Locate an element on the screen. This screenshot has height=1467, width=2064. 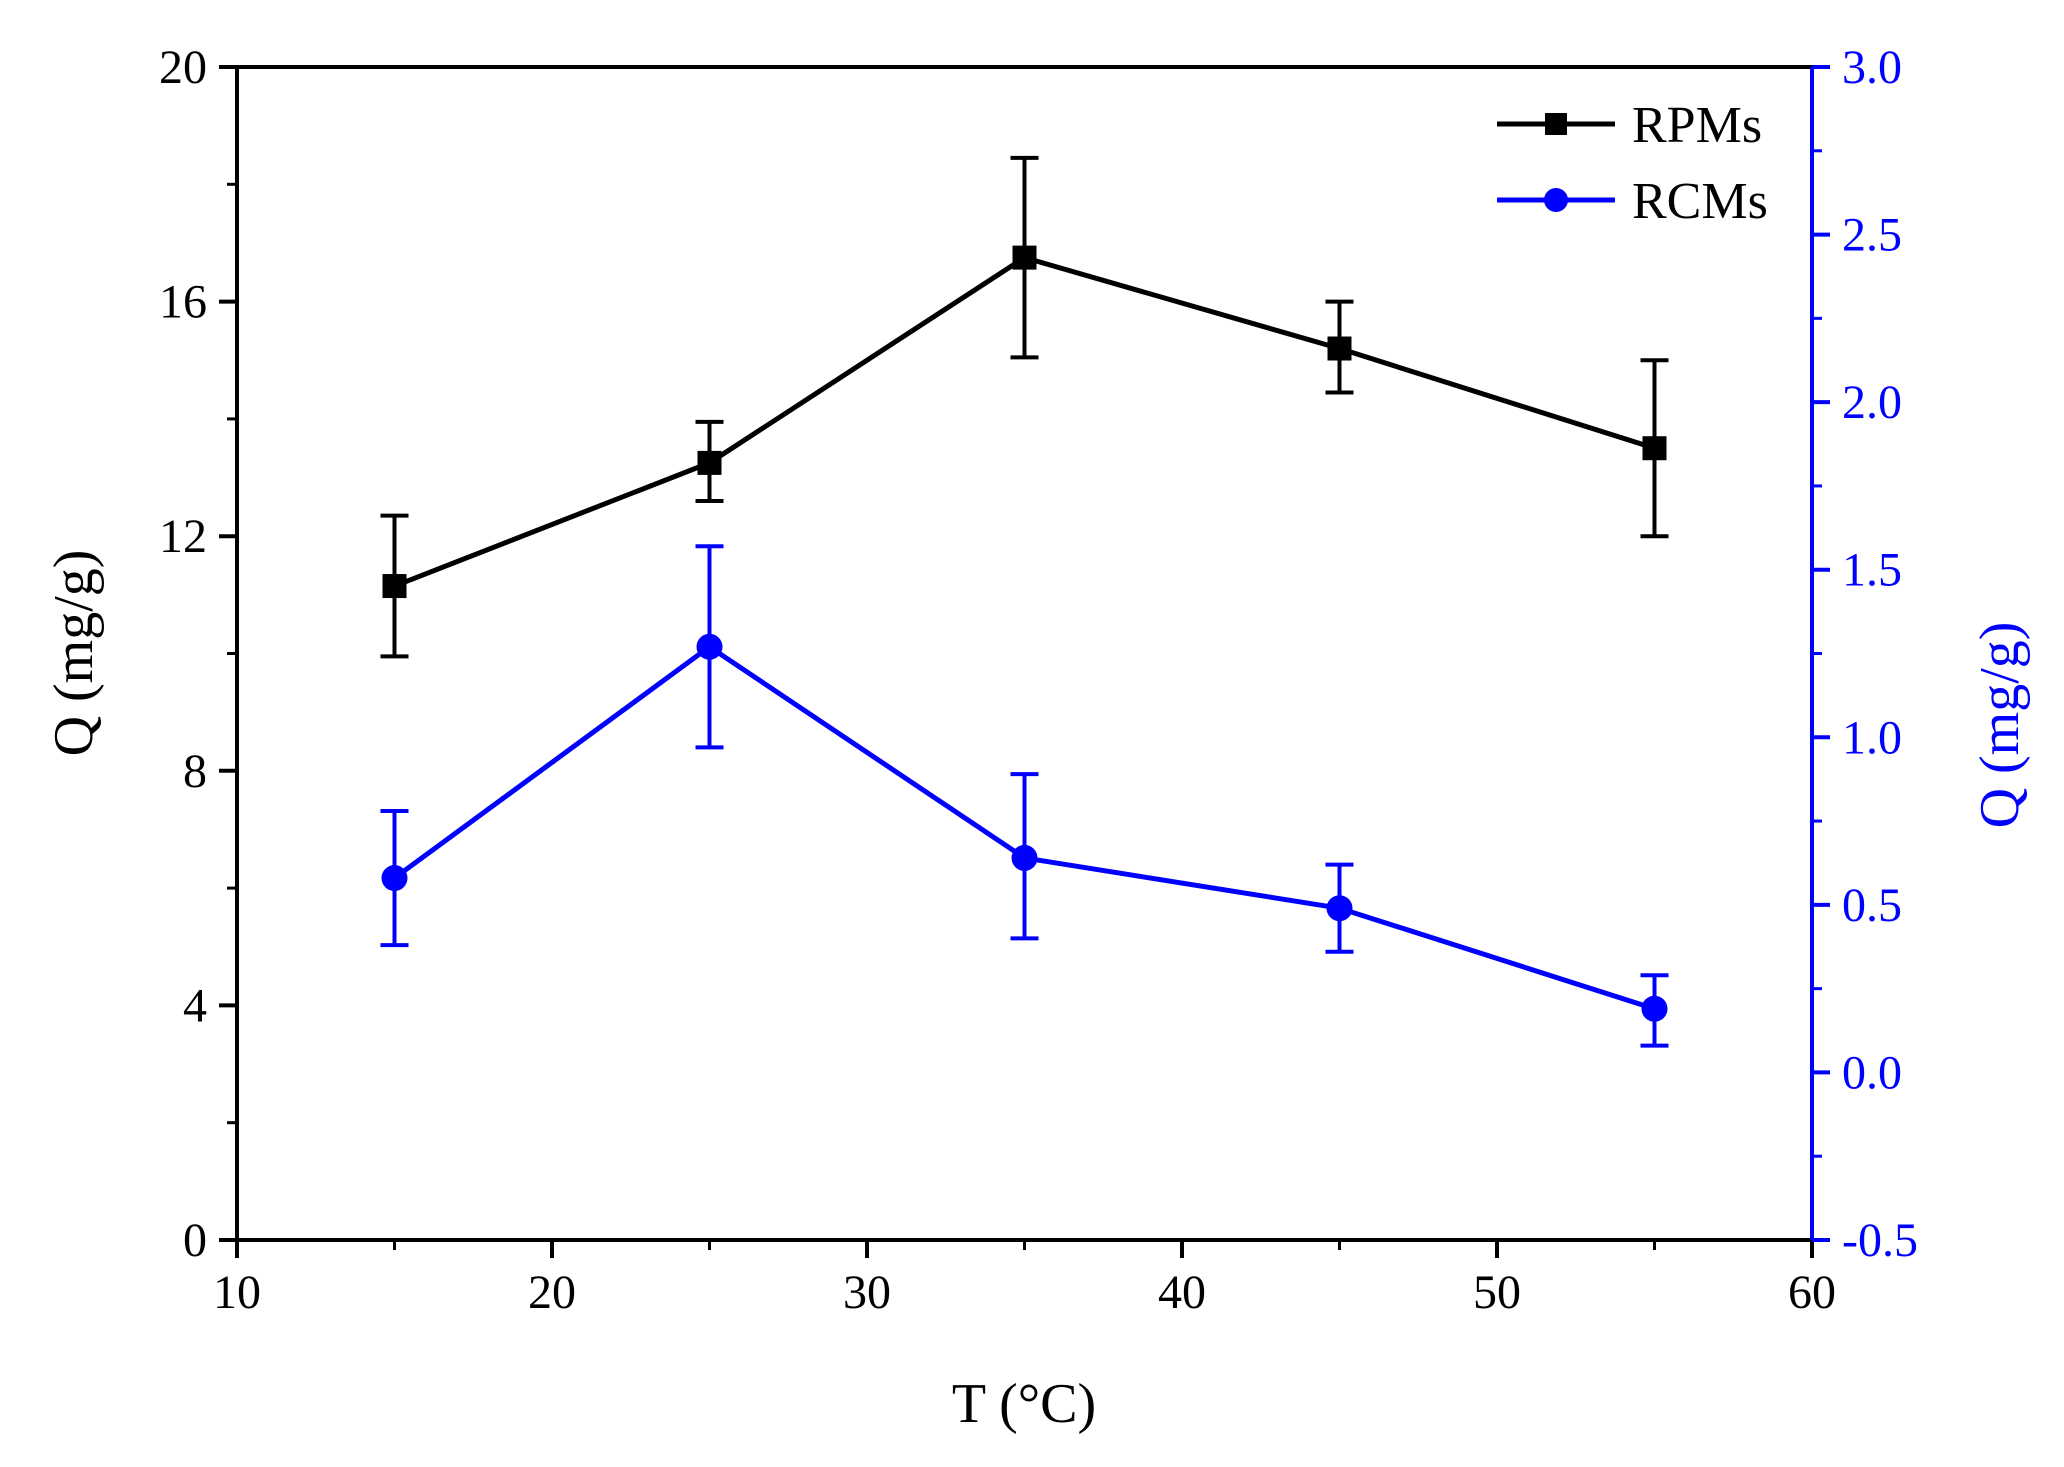
x-tick-label: 40 is located at coordinates (1182, 1292).